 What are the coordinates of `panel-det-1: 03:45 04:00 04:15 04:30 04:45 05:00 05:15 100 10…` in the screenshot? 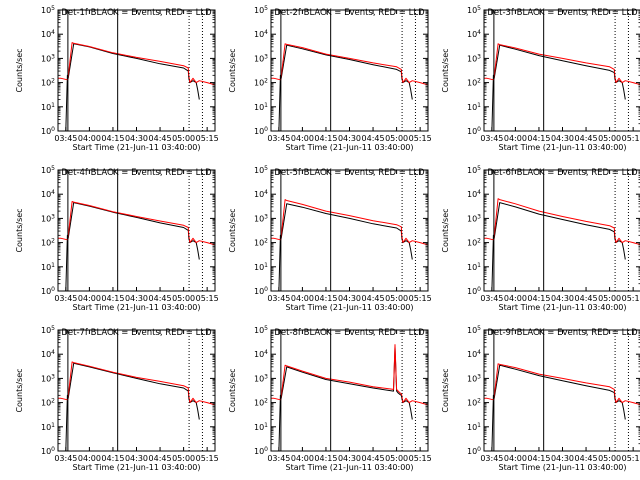 It's located at (117, 78).